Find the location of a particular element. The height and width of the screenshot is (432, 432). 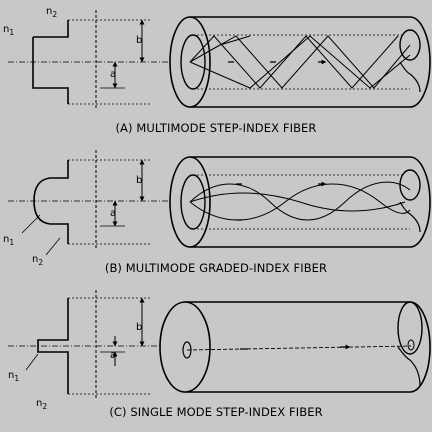

caption-c: (C) SINGLE MODE STEP-INDEX FIBER is located at coordinates (215, 412).